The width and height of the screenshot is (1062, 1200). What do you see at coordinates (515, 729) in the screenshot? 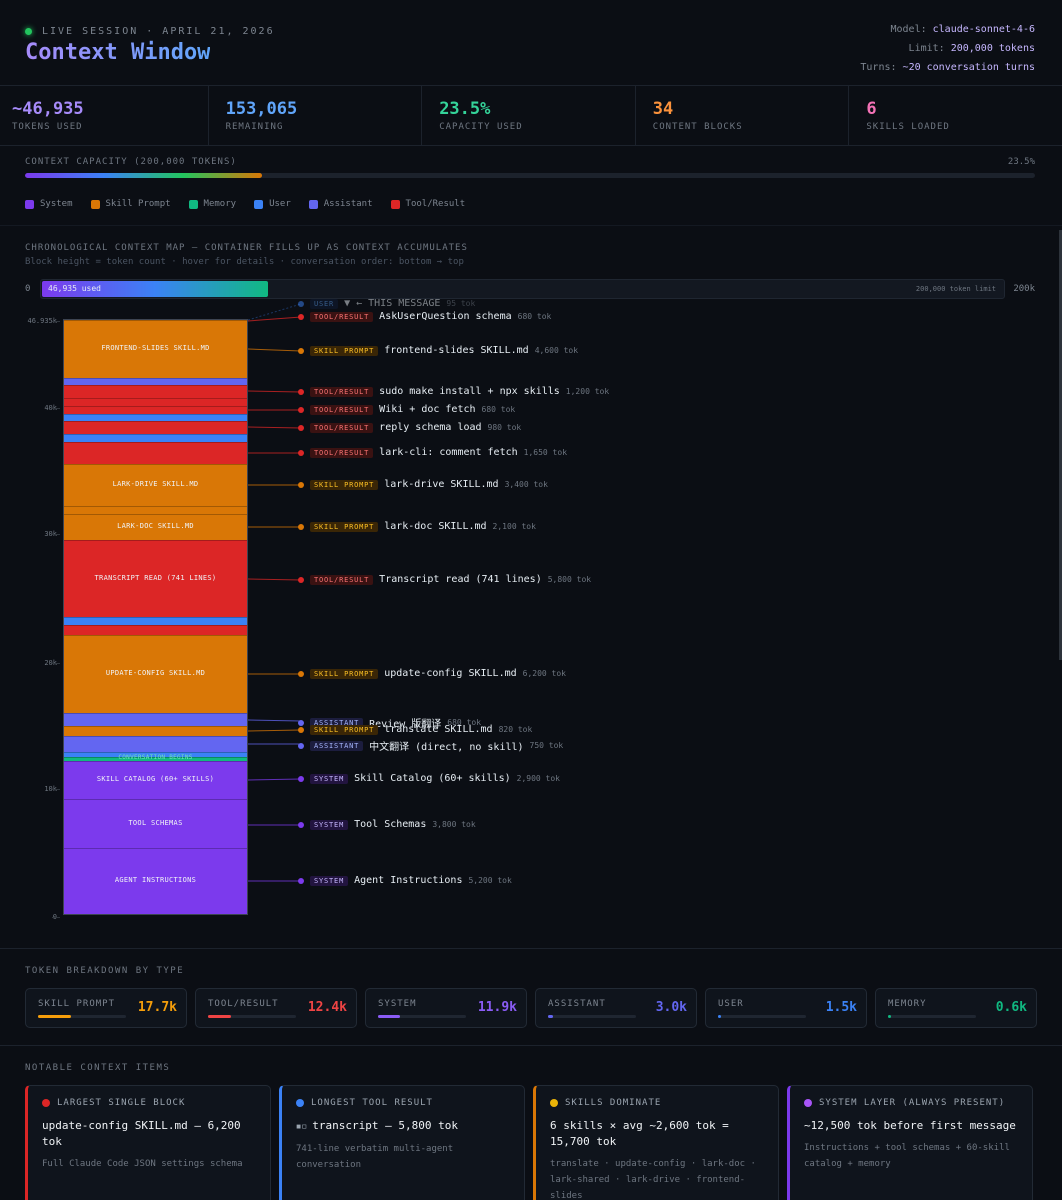
I see `row-tokens: 820 tok` at bounding box center [515, 729].